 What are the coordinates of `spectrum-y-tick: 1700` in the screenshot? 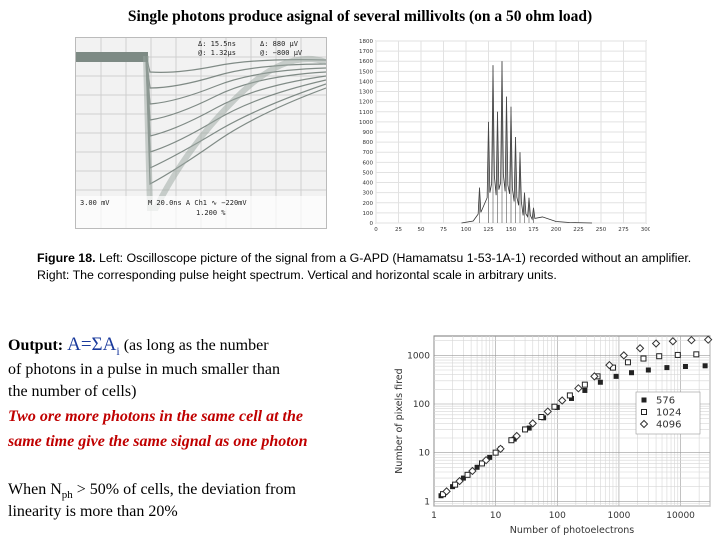 It's located at (366, 52).